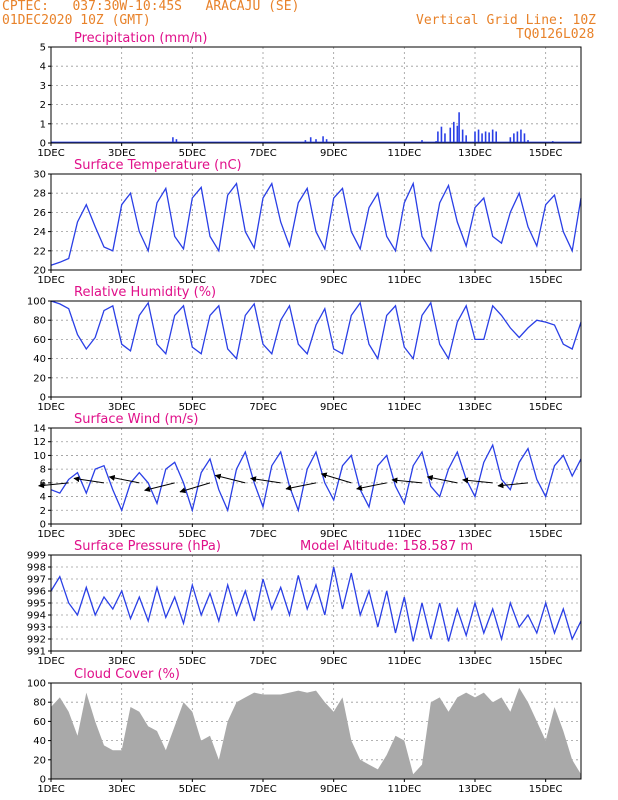 The image size is (618, 800). What do you see at coordinates (36, 302) in the screenshot?
I see `ytick-label-rh: 100` at bounding box center [36, 302].